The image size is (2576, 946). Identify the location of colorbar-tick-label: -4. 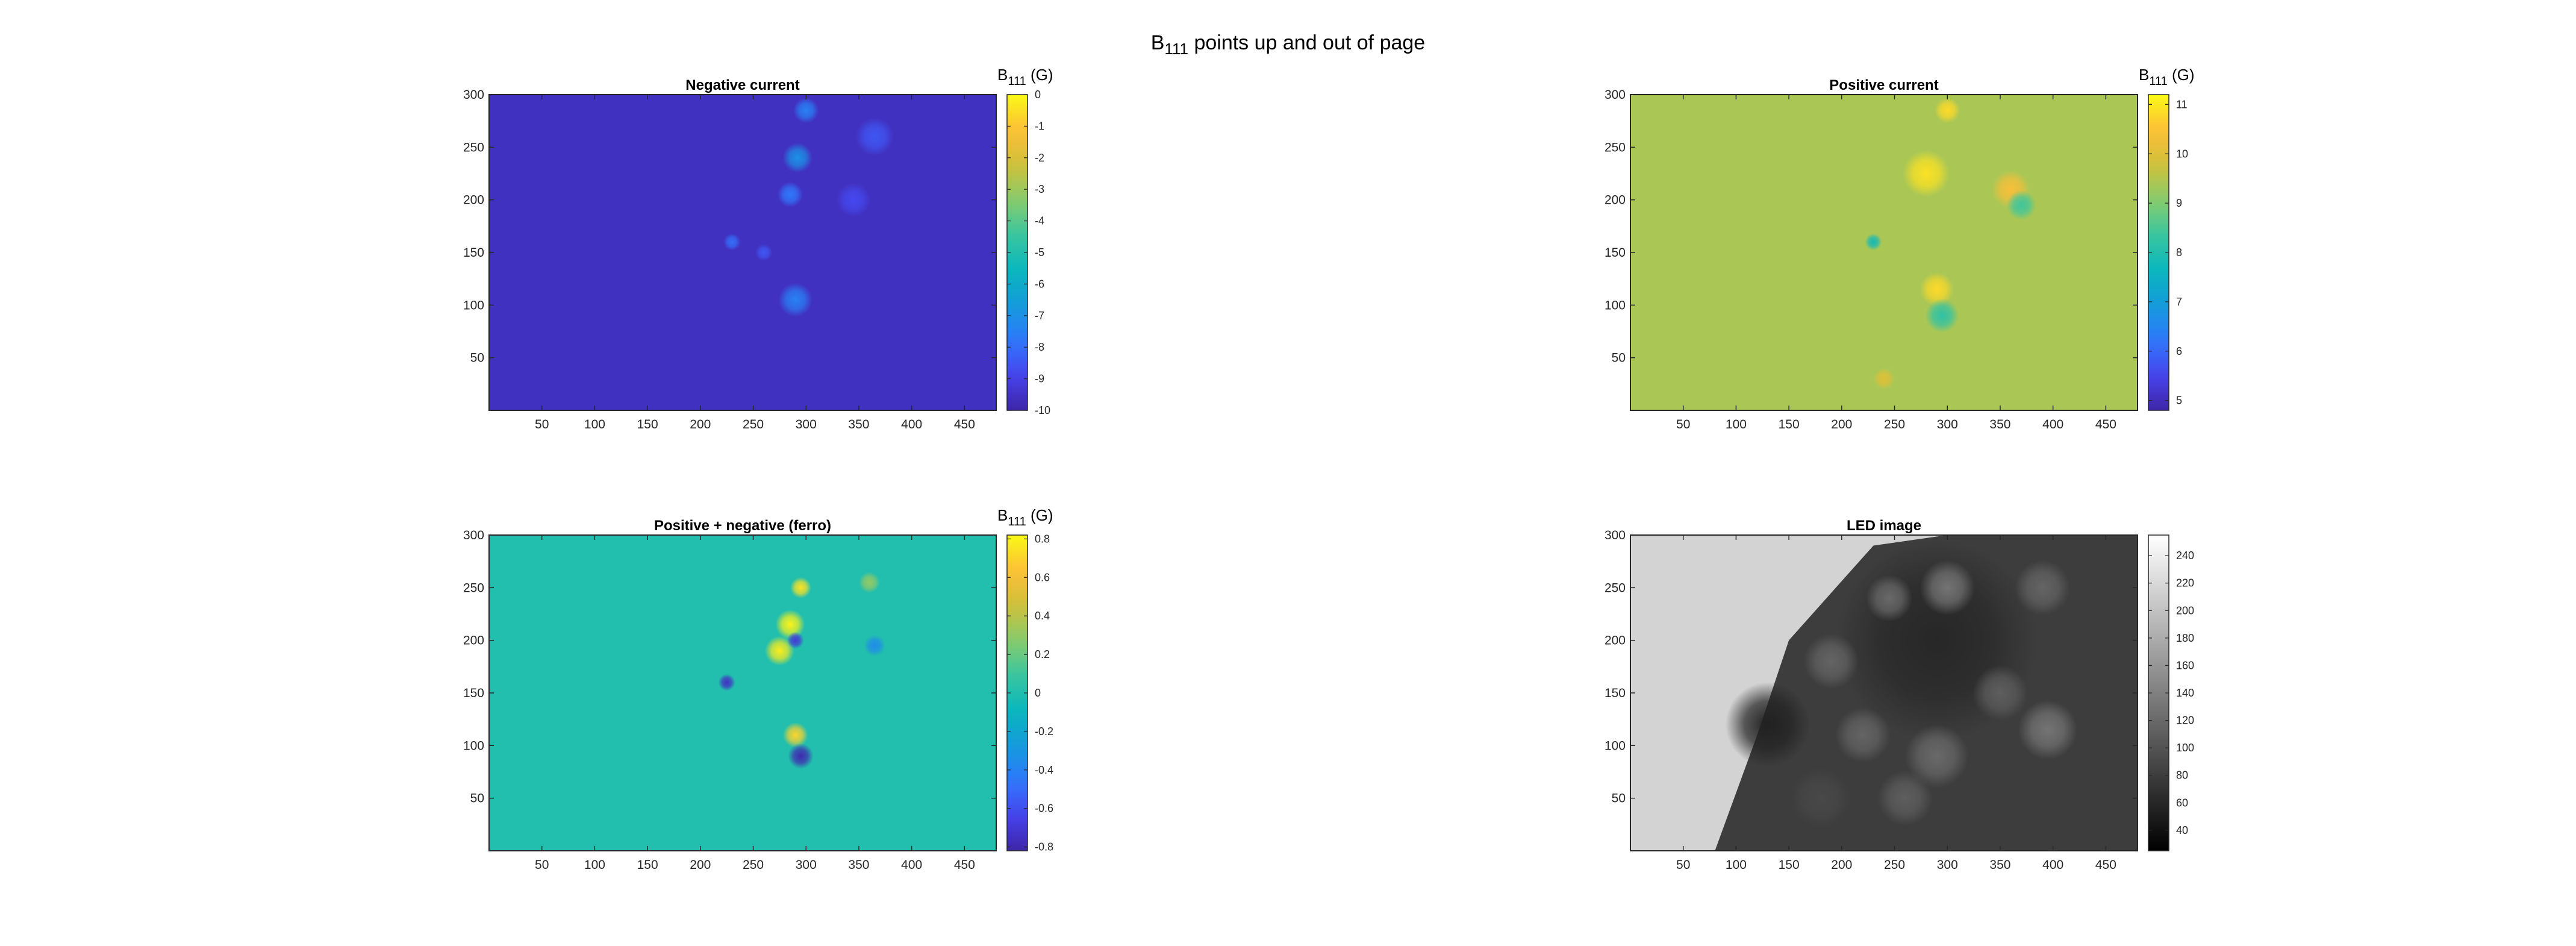
(1039, 221).